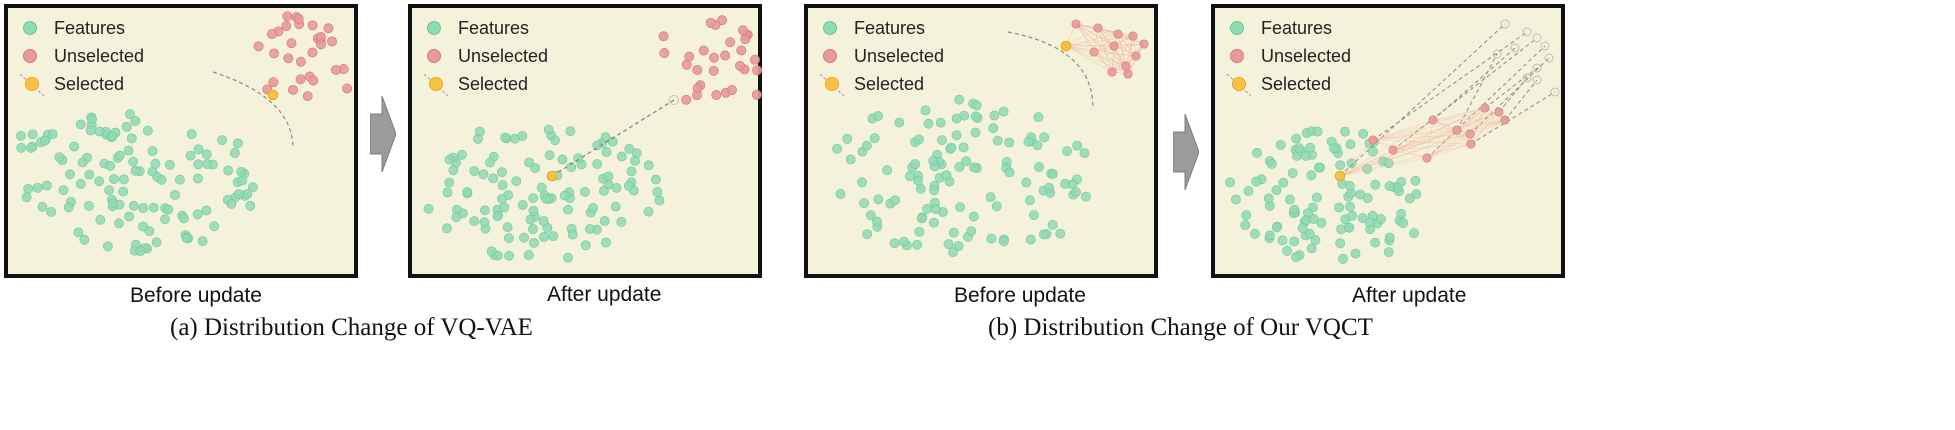 This screenshot has width=1955, height=430. I want to click on legend-features-label: Features, so click(493, 28).